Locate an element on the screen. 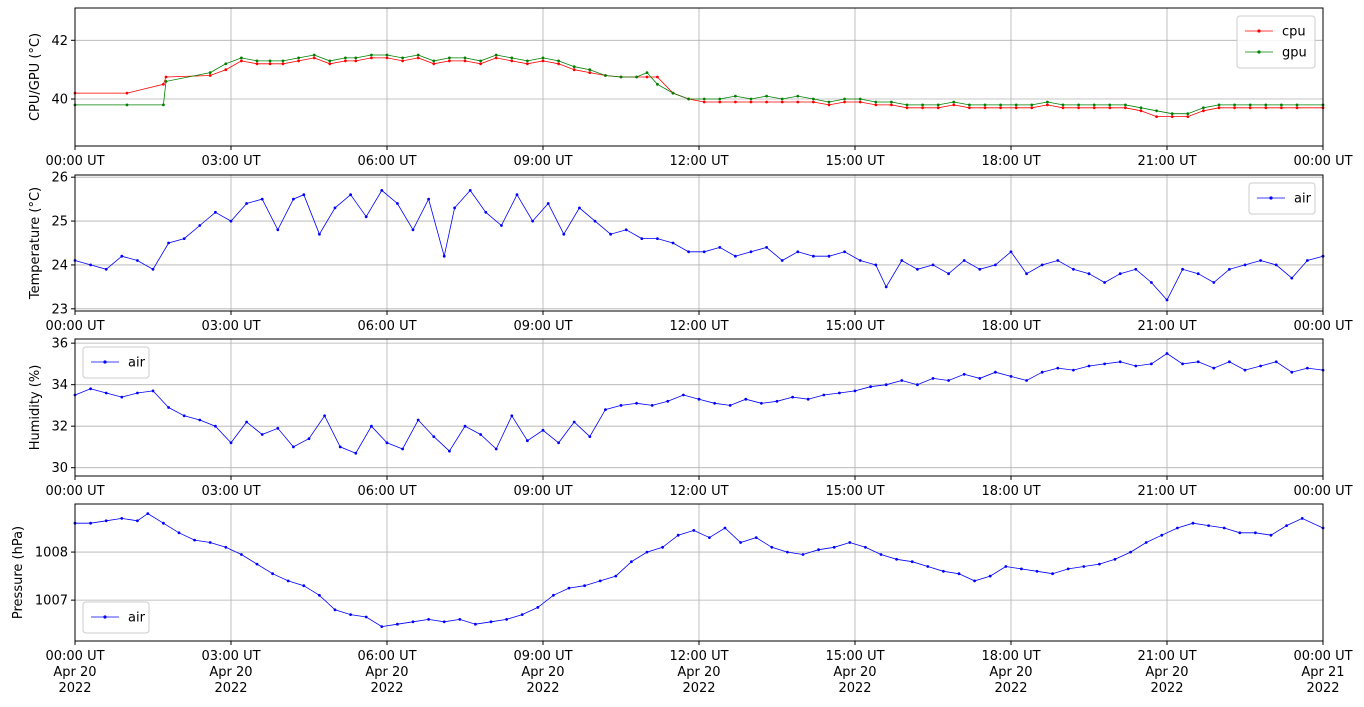  x-tick-label: 12:00 UT is located at coordinates (698, 161).